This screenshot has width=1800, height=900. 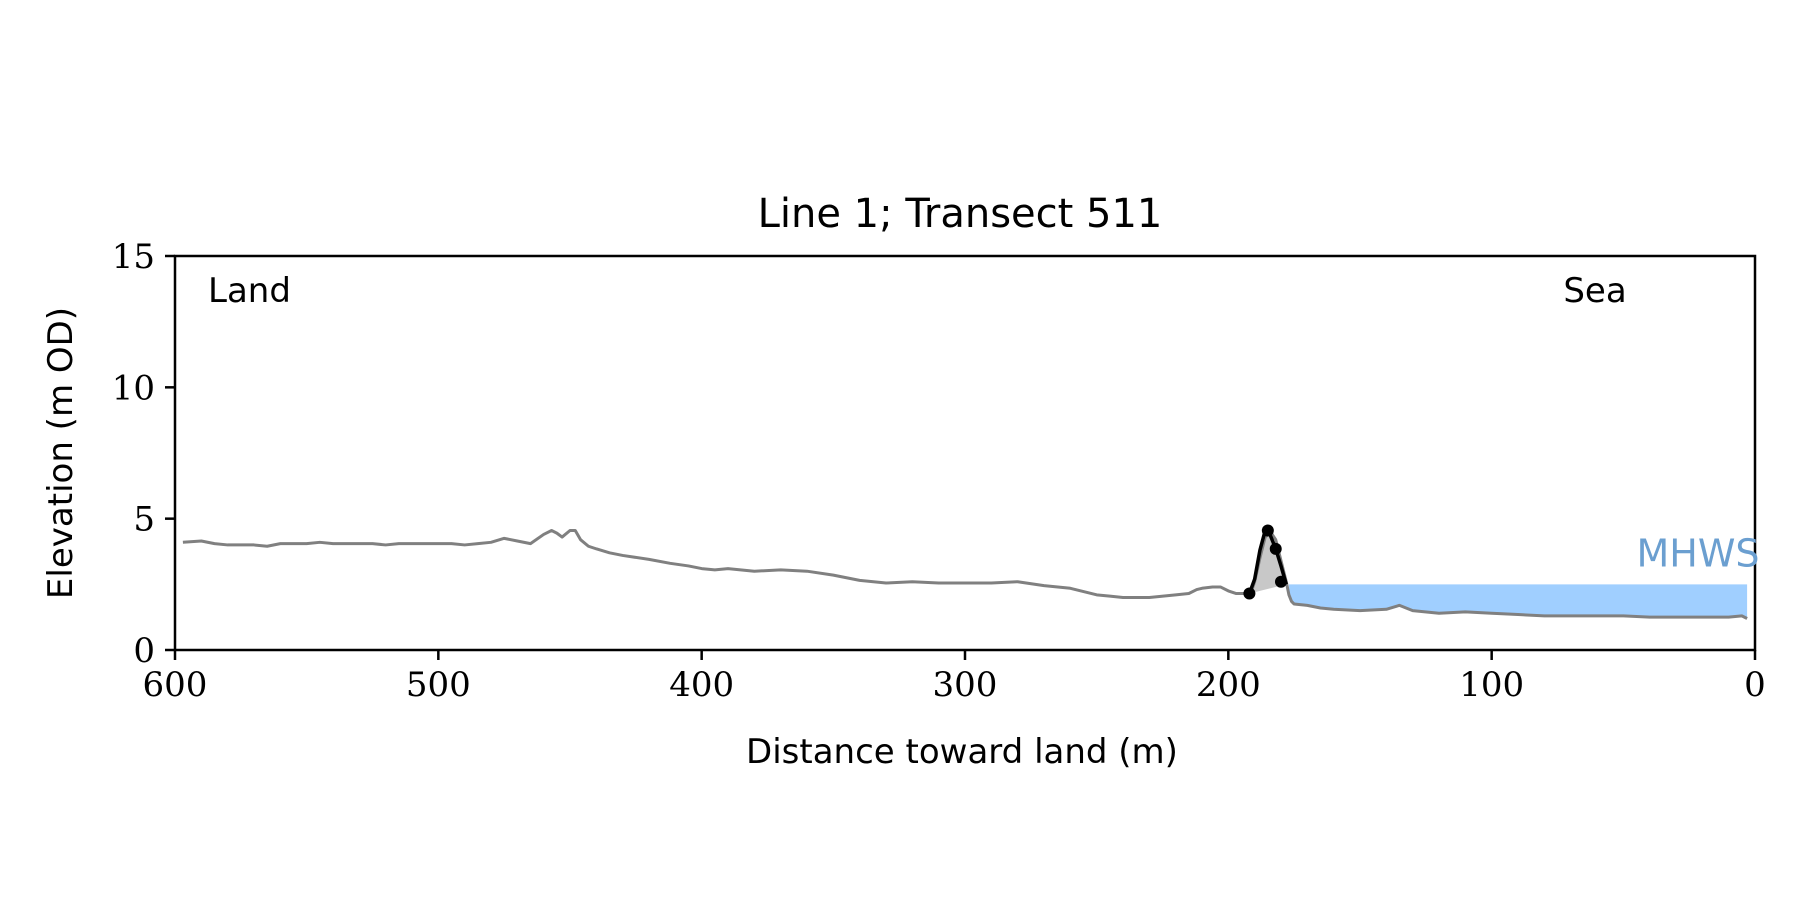 What do you see at coordinates (61, 453) in the screenshot?
I see `y-axis-label: Elevation (m OD)` at bounding box center [61, 453].